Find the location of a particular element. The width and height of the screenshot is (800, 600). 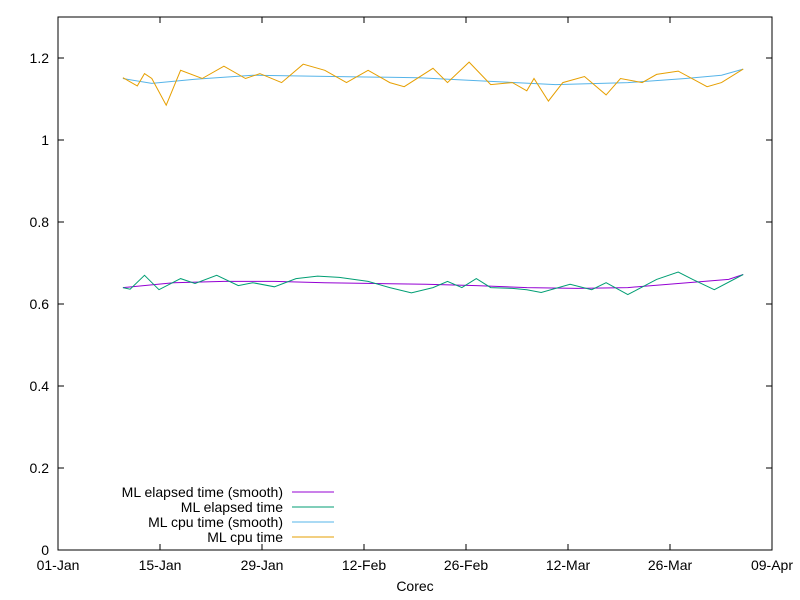

x-tick-label: 26-Mar is located at coordinates (670, 565).